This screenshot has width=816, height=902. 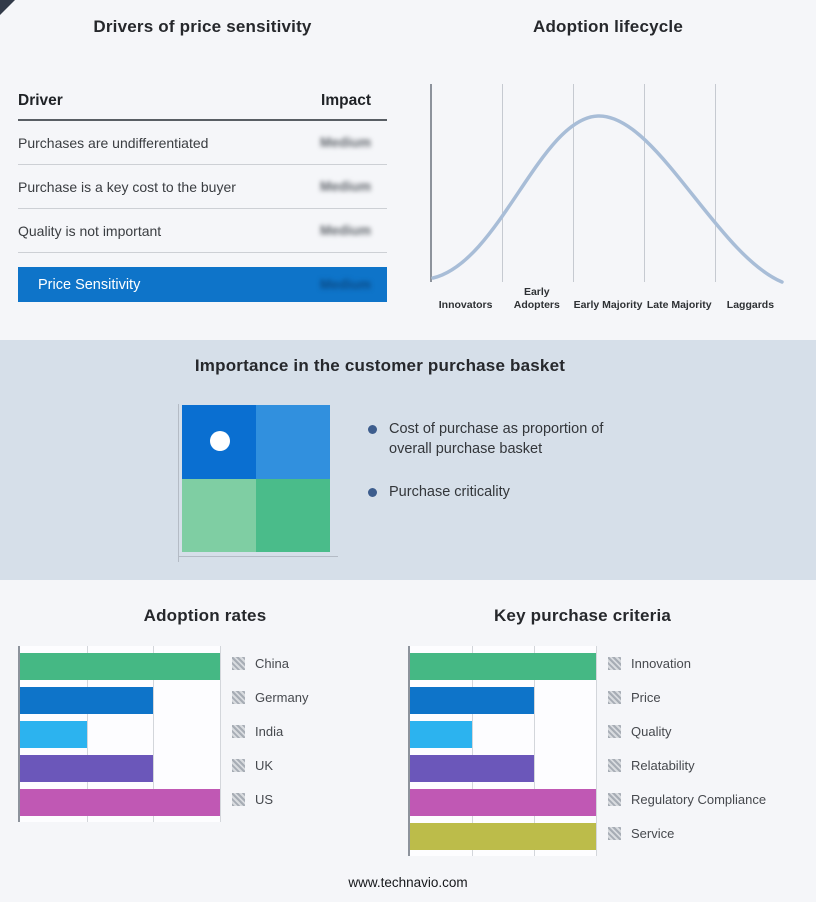 I want to click on driver-name: Quality is not important, so click(x=90, y=230).